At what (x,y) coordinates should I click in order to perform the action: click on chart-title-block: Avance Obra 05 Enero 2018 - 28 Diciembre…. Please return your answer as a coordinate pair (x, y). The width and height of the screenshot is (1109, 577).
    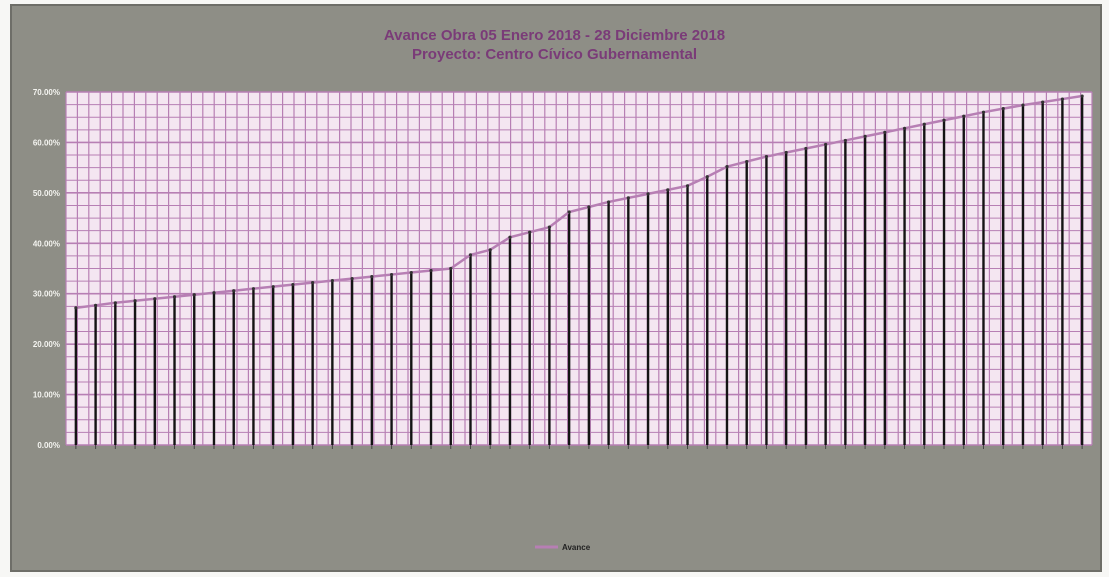
    Looking at the image, I should click on (554, 45).